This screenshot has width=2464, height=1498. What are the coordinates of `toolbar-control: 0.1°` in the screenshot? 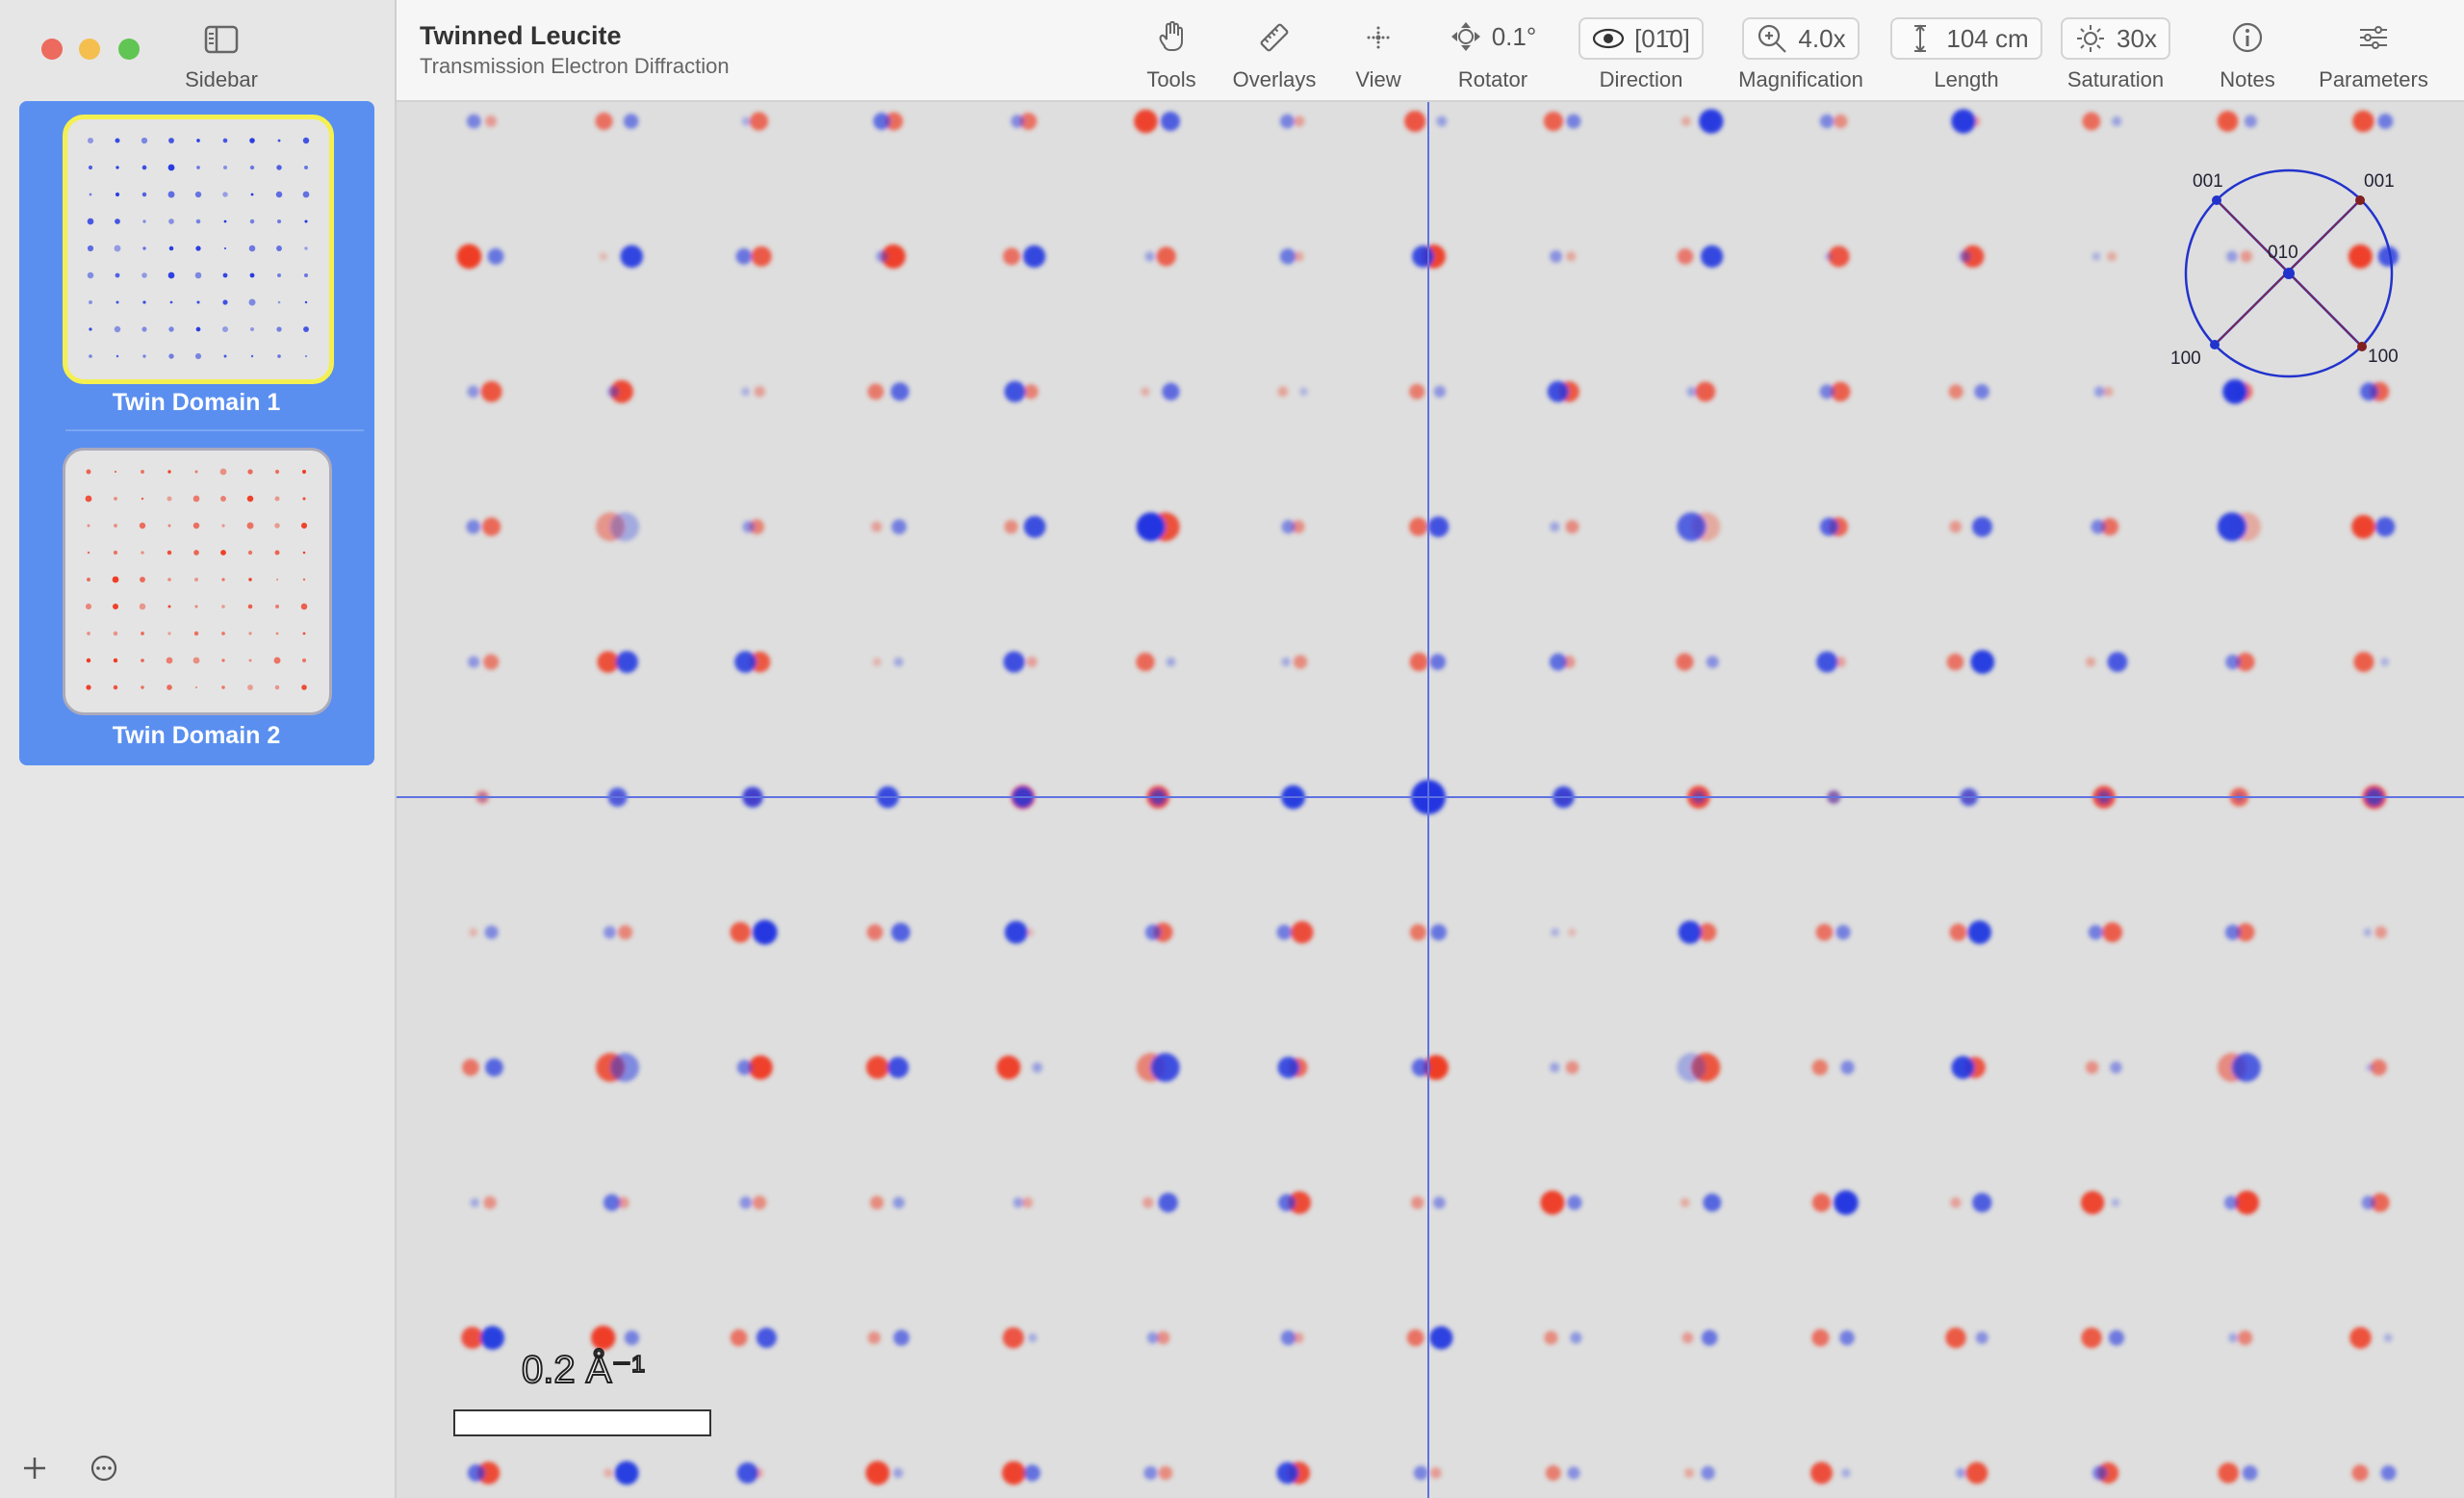 It's located at (1493, 36).